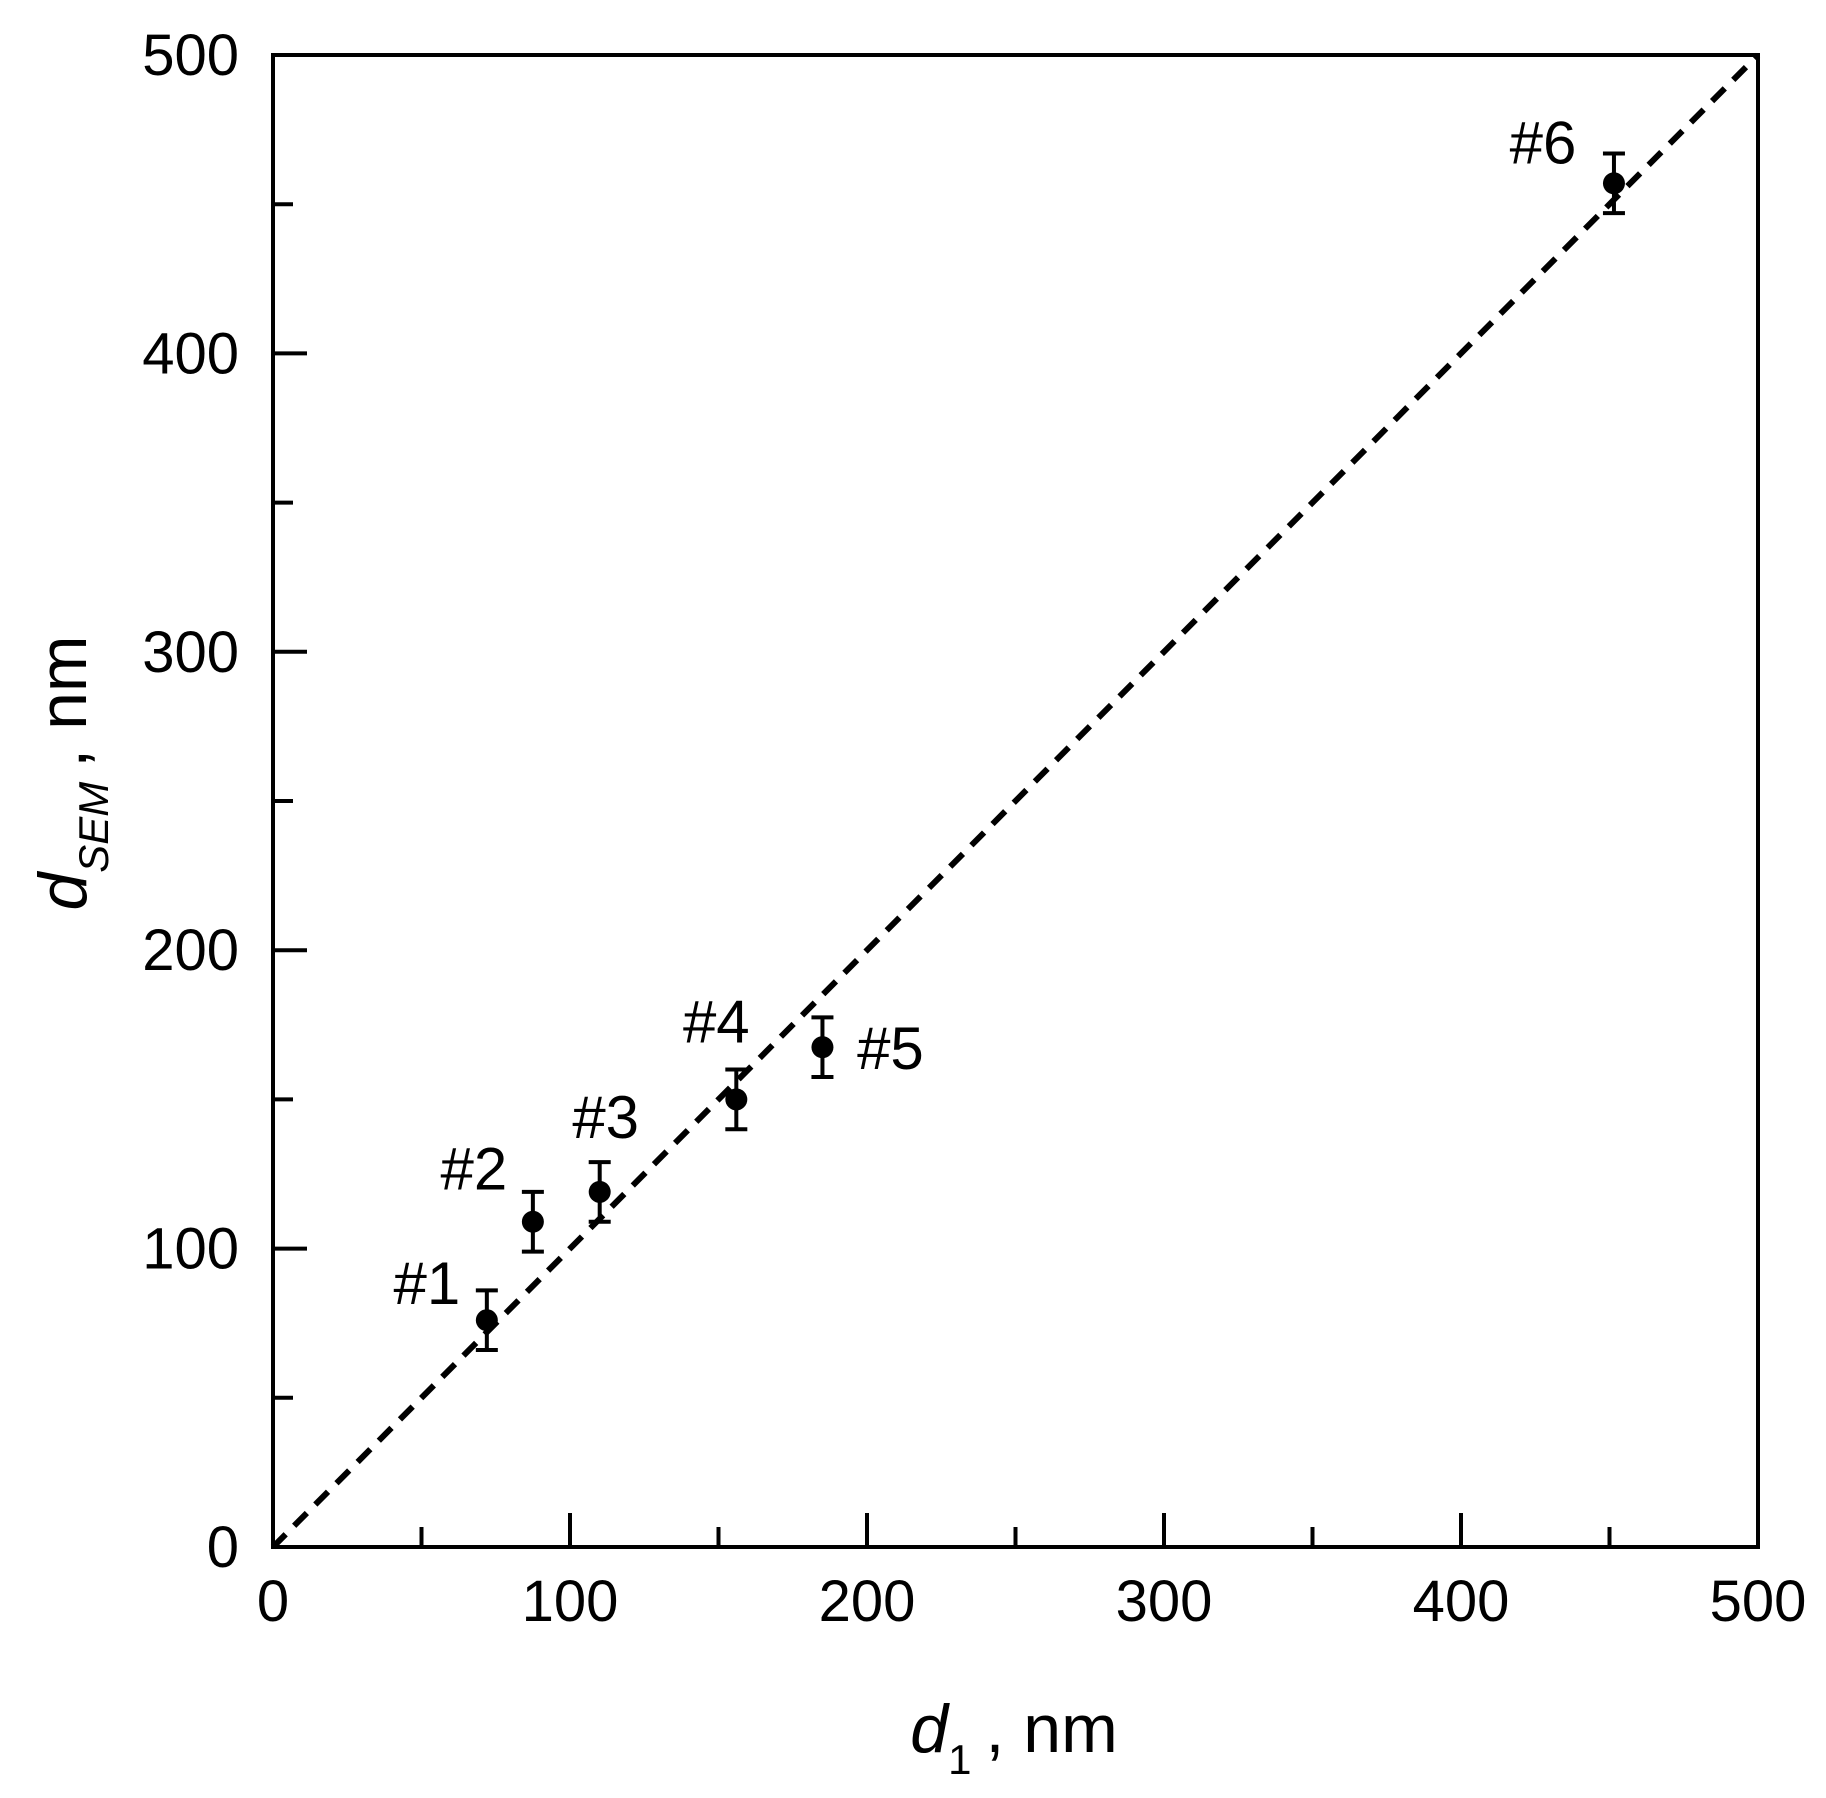 The height and width of the screenshot is (1798, 1826). I want to click on x-tick-label: 100, so click(570, 1601).